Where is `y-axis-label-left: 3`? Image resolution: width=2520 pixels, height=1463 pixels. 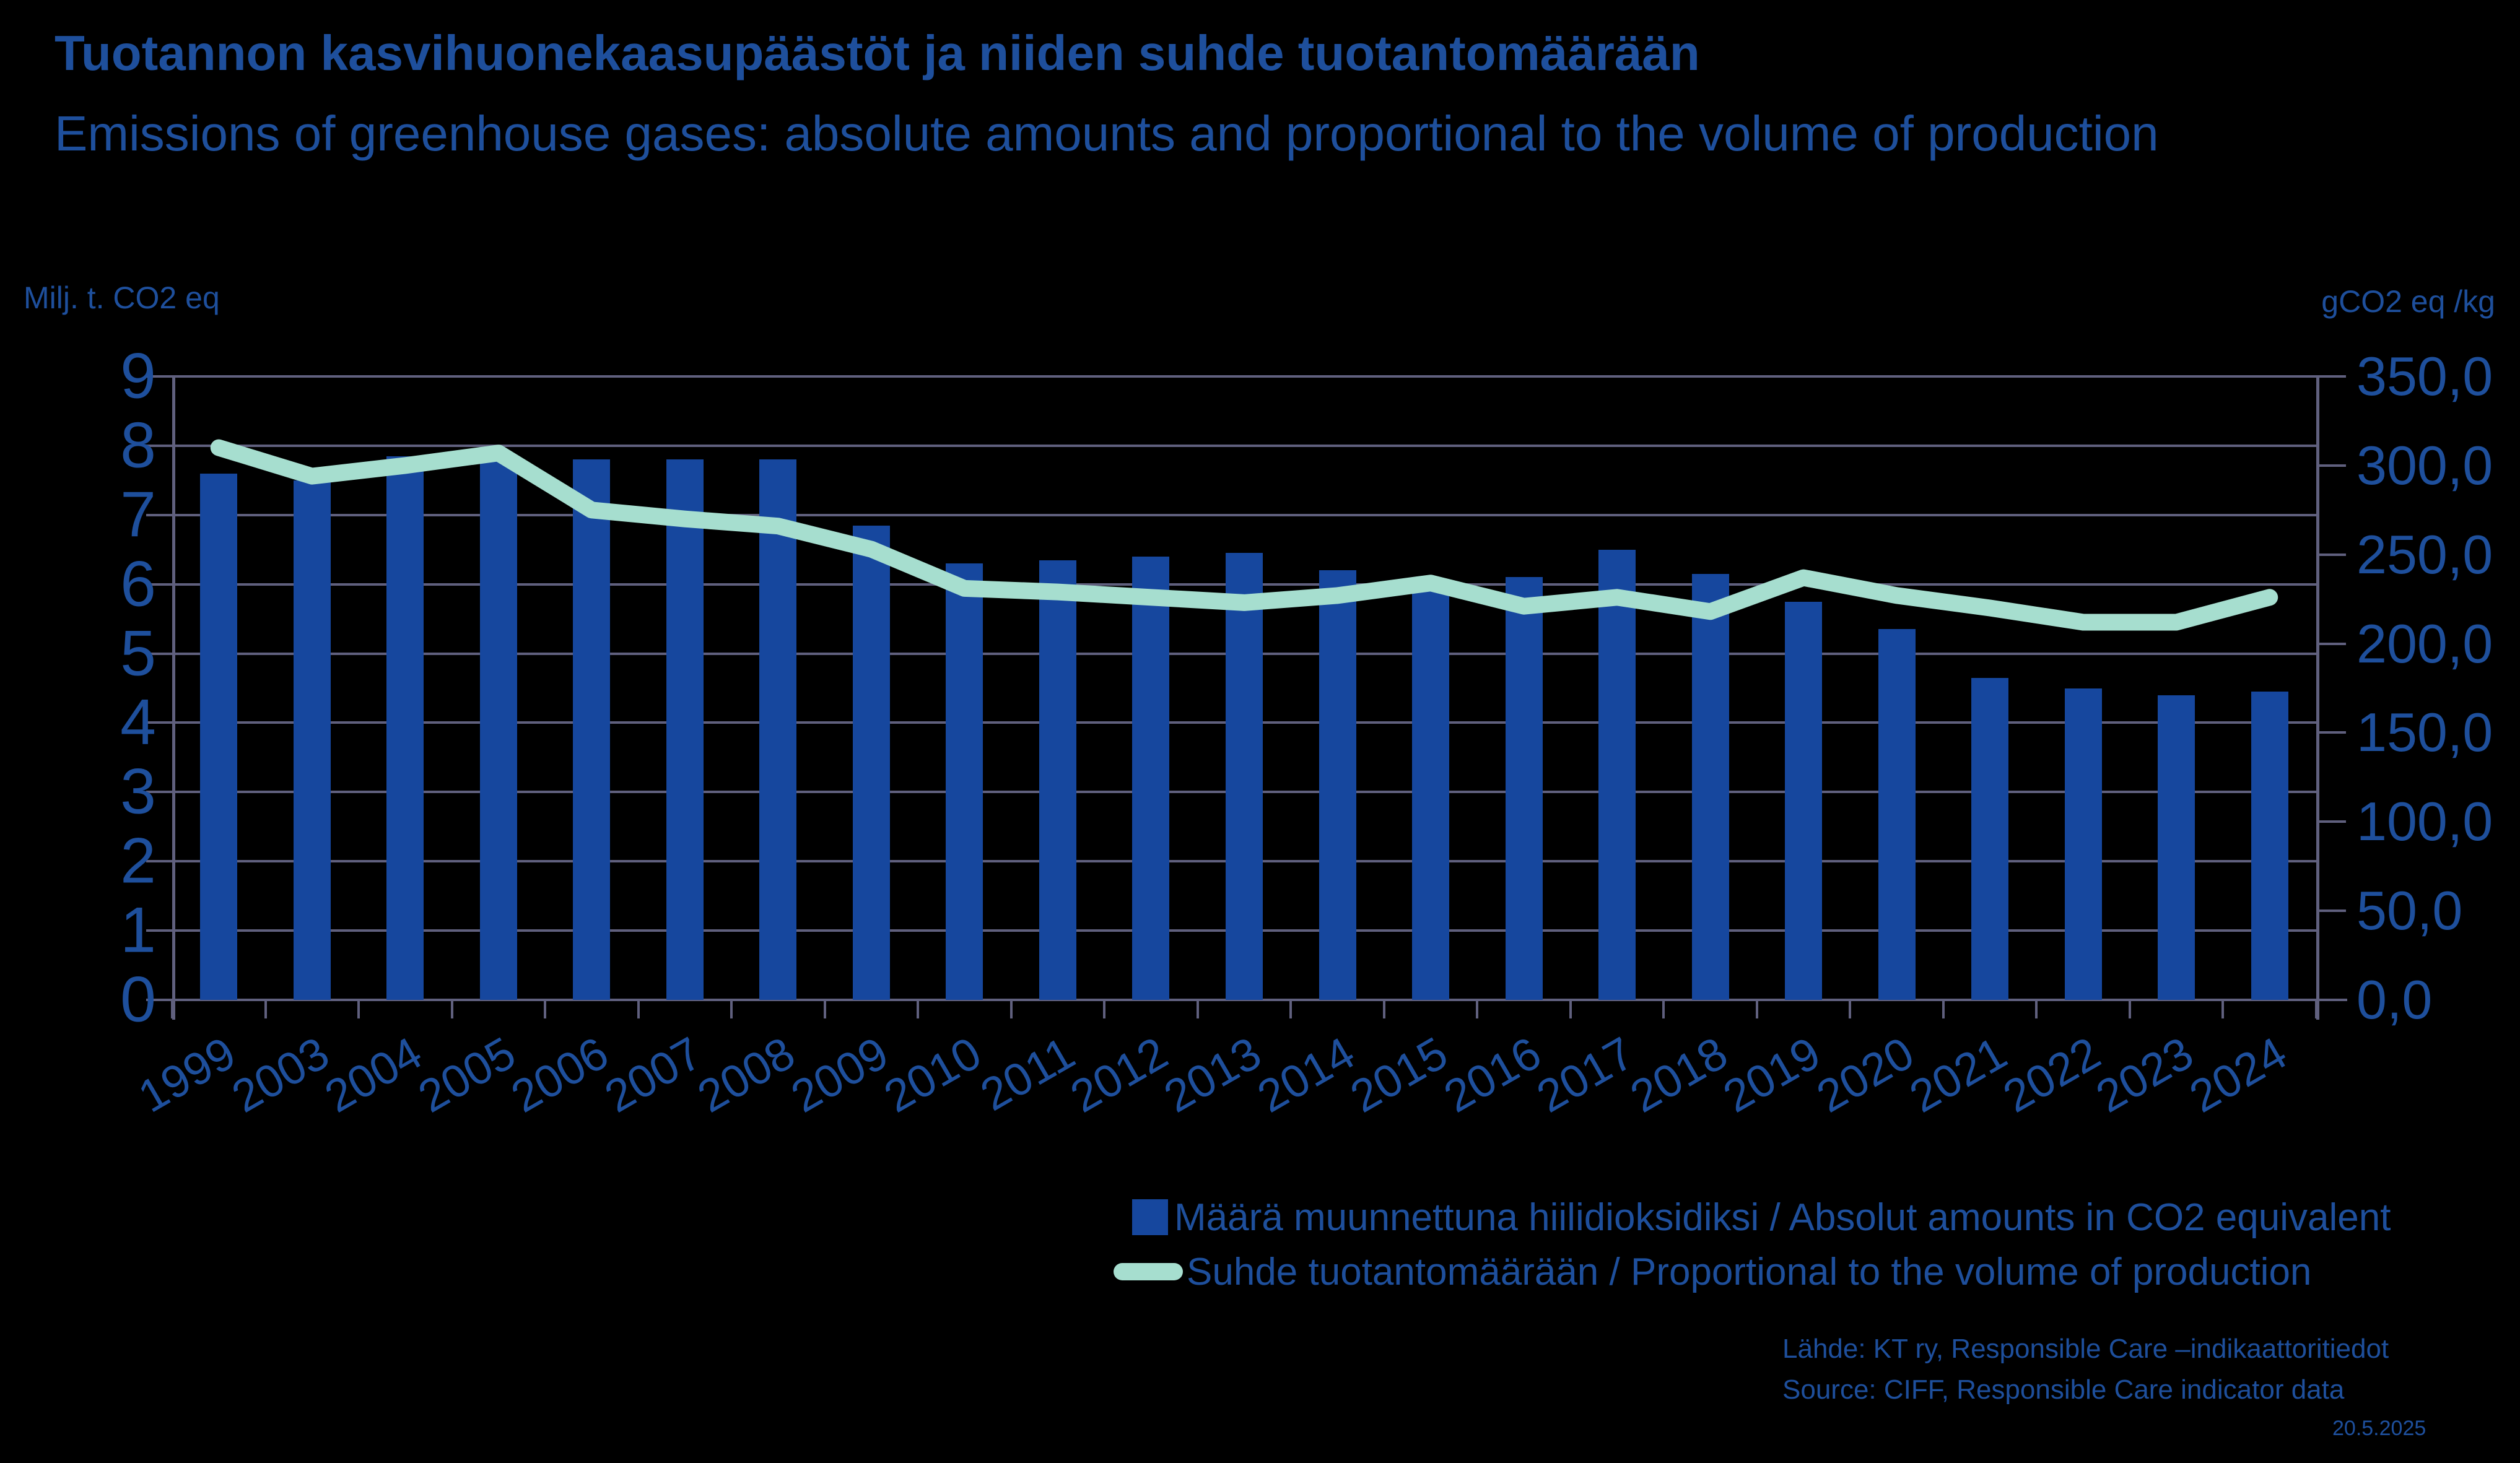 y-axis-label-left: 3 is located at coordinates (138, 791).